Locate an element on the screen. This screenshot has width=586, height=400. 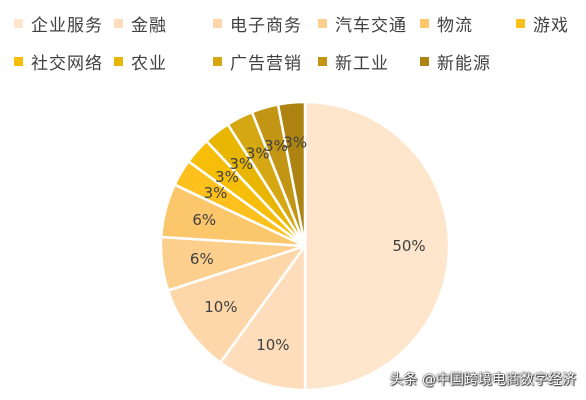
legend-item: 汽车交通 is located at coordinates (362, 23).